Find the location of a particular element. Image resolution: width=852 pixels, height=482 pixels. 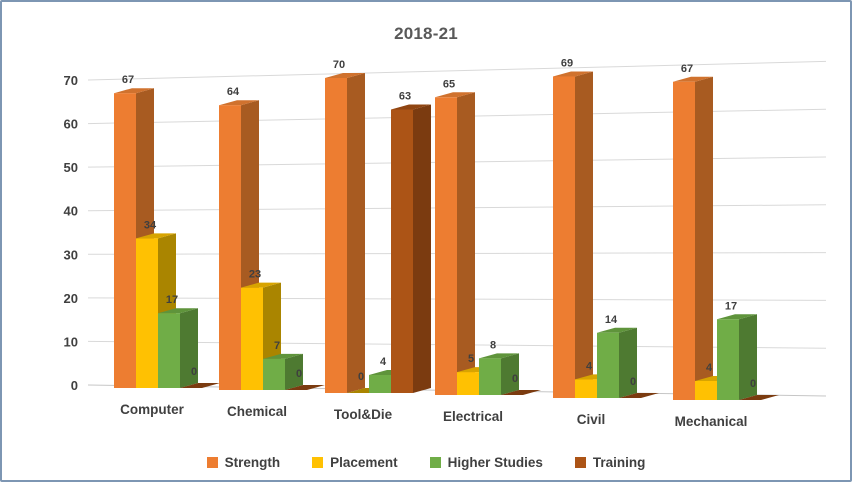

bar-training-mechanical is located at coordinates (759, 397).